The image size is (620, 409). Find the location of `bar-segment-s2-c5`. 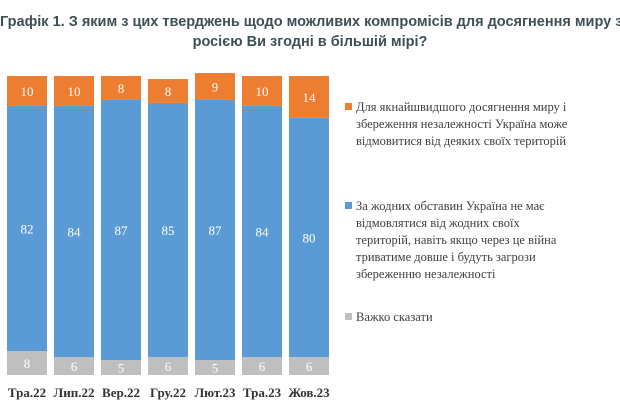

bar-segment-s2-c5 is located at coordinates (262, 91).